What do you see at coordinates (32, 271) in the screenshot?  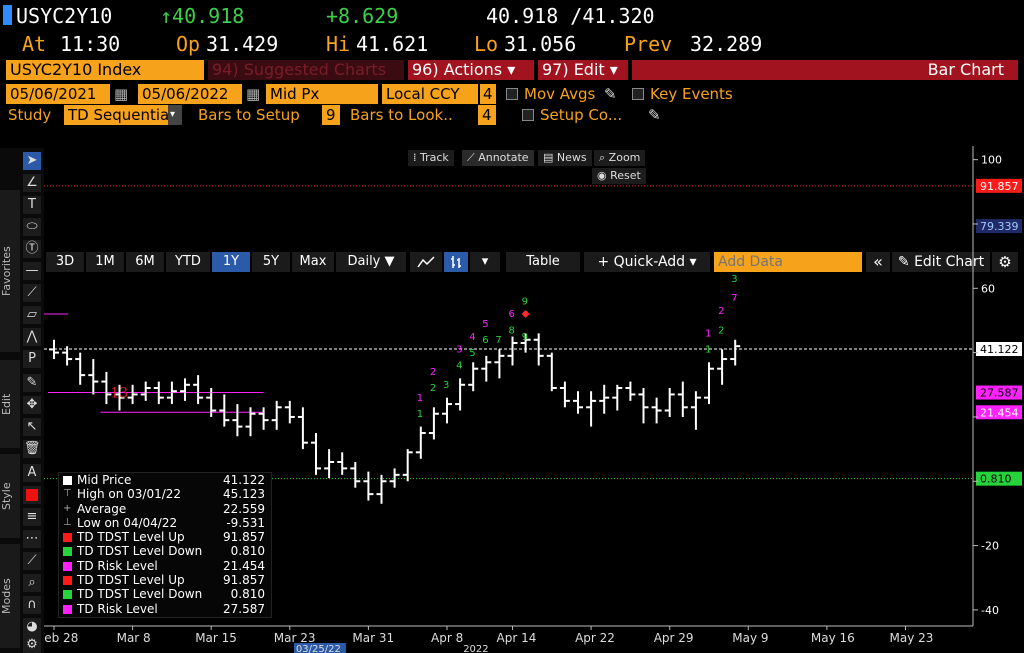 I see `horizontal-line-icon: —` at bounding box center [32, 271].